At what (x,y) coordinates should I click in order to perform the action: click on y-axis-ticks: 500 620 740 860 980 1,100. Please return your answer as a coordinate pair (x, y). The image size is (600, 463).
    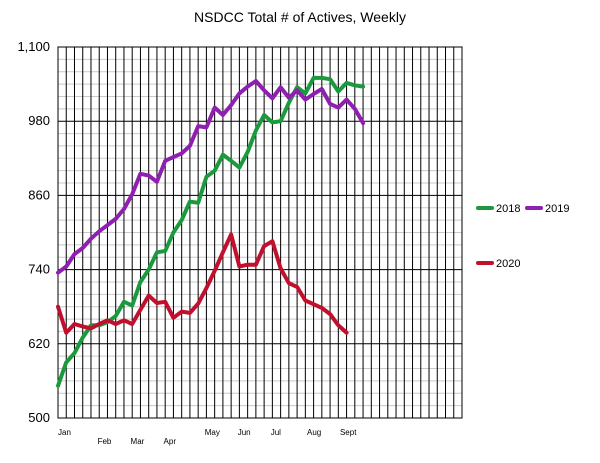
    Looking at the image, I should click on (33, 232).